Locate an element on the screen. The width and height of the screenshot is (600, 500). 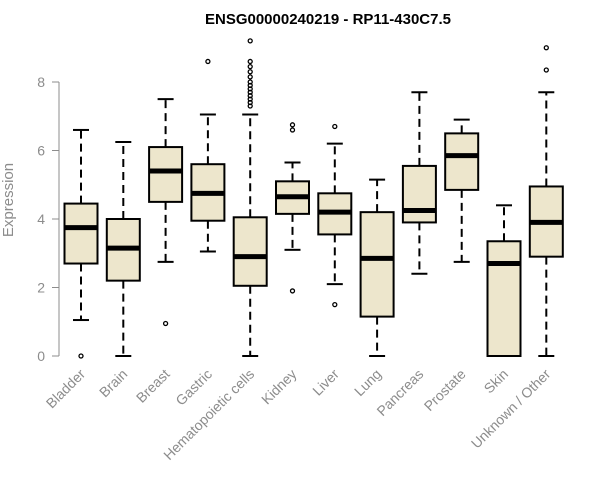
x-tick-label: Liver is located at coordinates (325, 382).